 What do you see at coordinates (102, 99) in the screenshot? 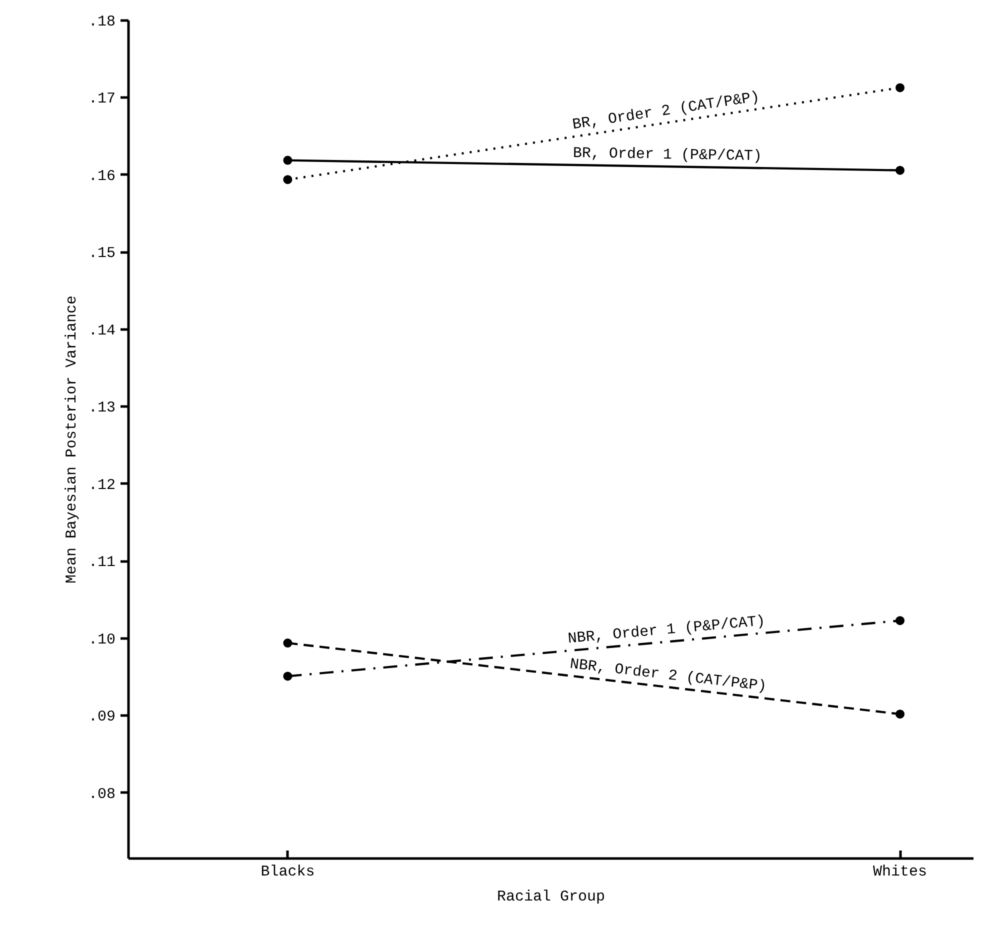
I see `y-tick-label: .17` at bounding box center [102, 99].